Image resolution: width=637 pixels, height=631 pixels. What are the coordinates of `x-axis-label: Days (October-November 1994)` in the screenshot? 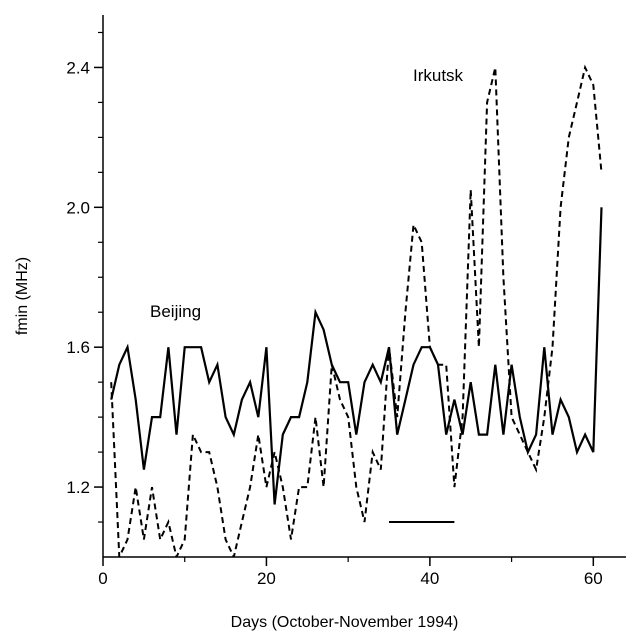 It's located at (345, 622).